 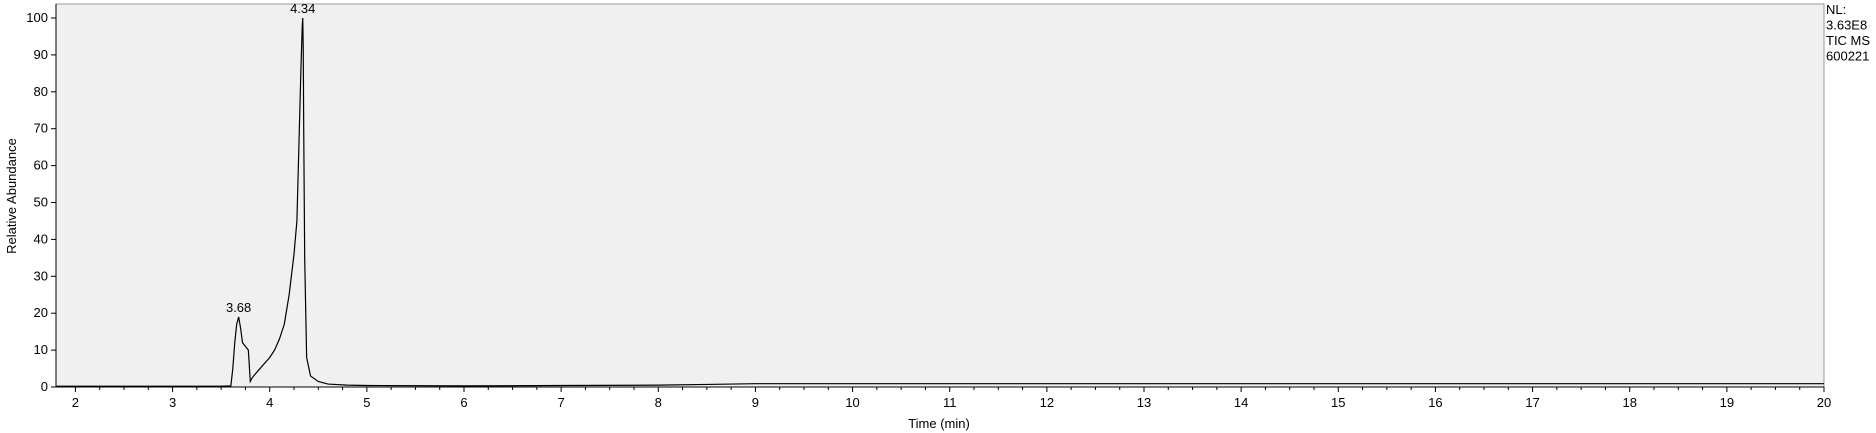 What do you see at coordinates (1836, 9) in the screenshot?
I see `info-line: NL:` at bounding box center [1836, 9].